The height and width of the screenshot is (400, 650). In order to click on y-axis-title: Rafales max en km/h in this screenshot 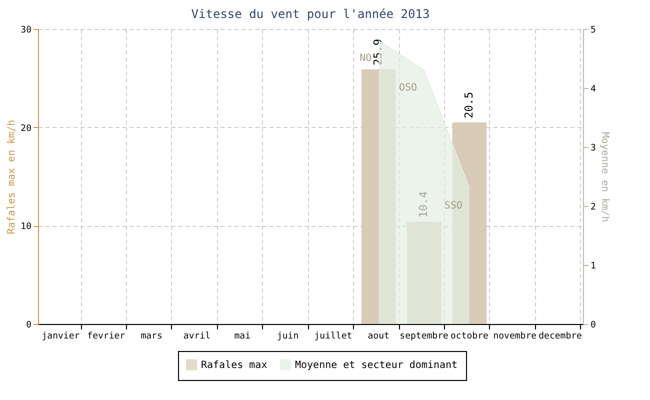, I will do `click(12, 177)`.